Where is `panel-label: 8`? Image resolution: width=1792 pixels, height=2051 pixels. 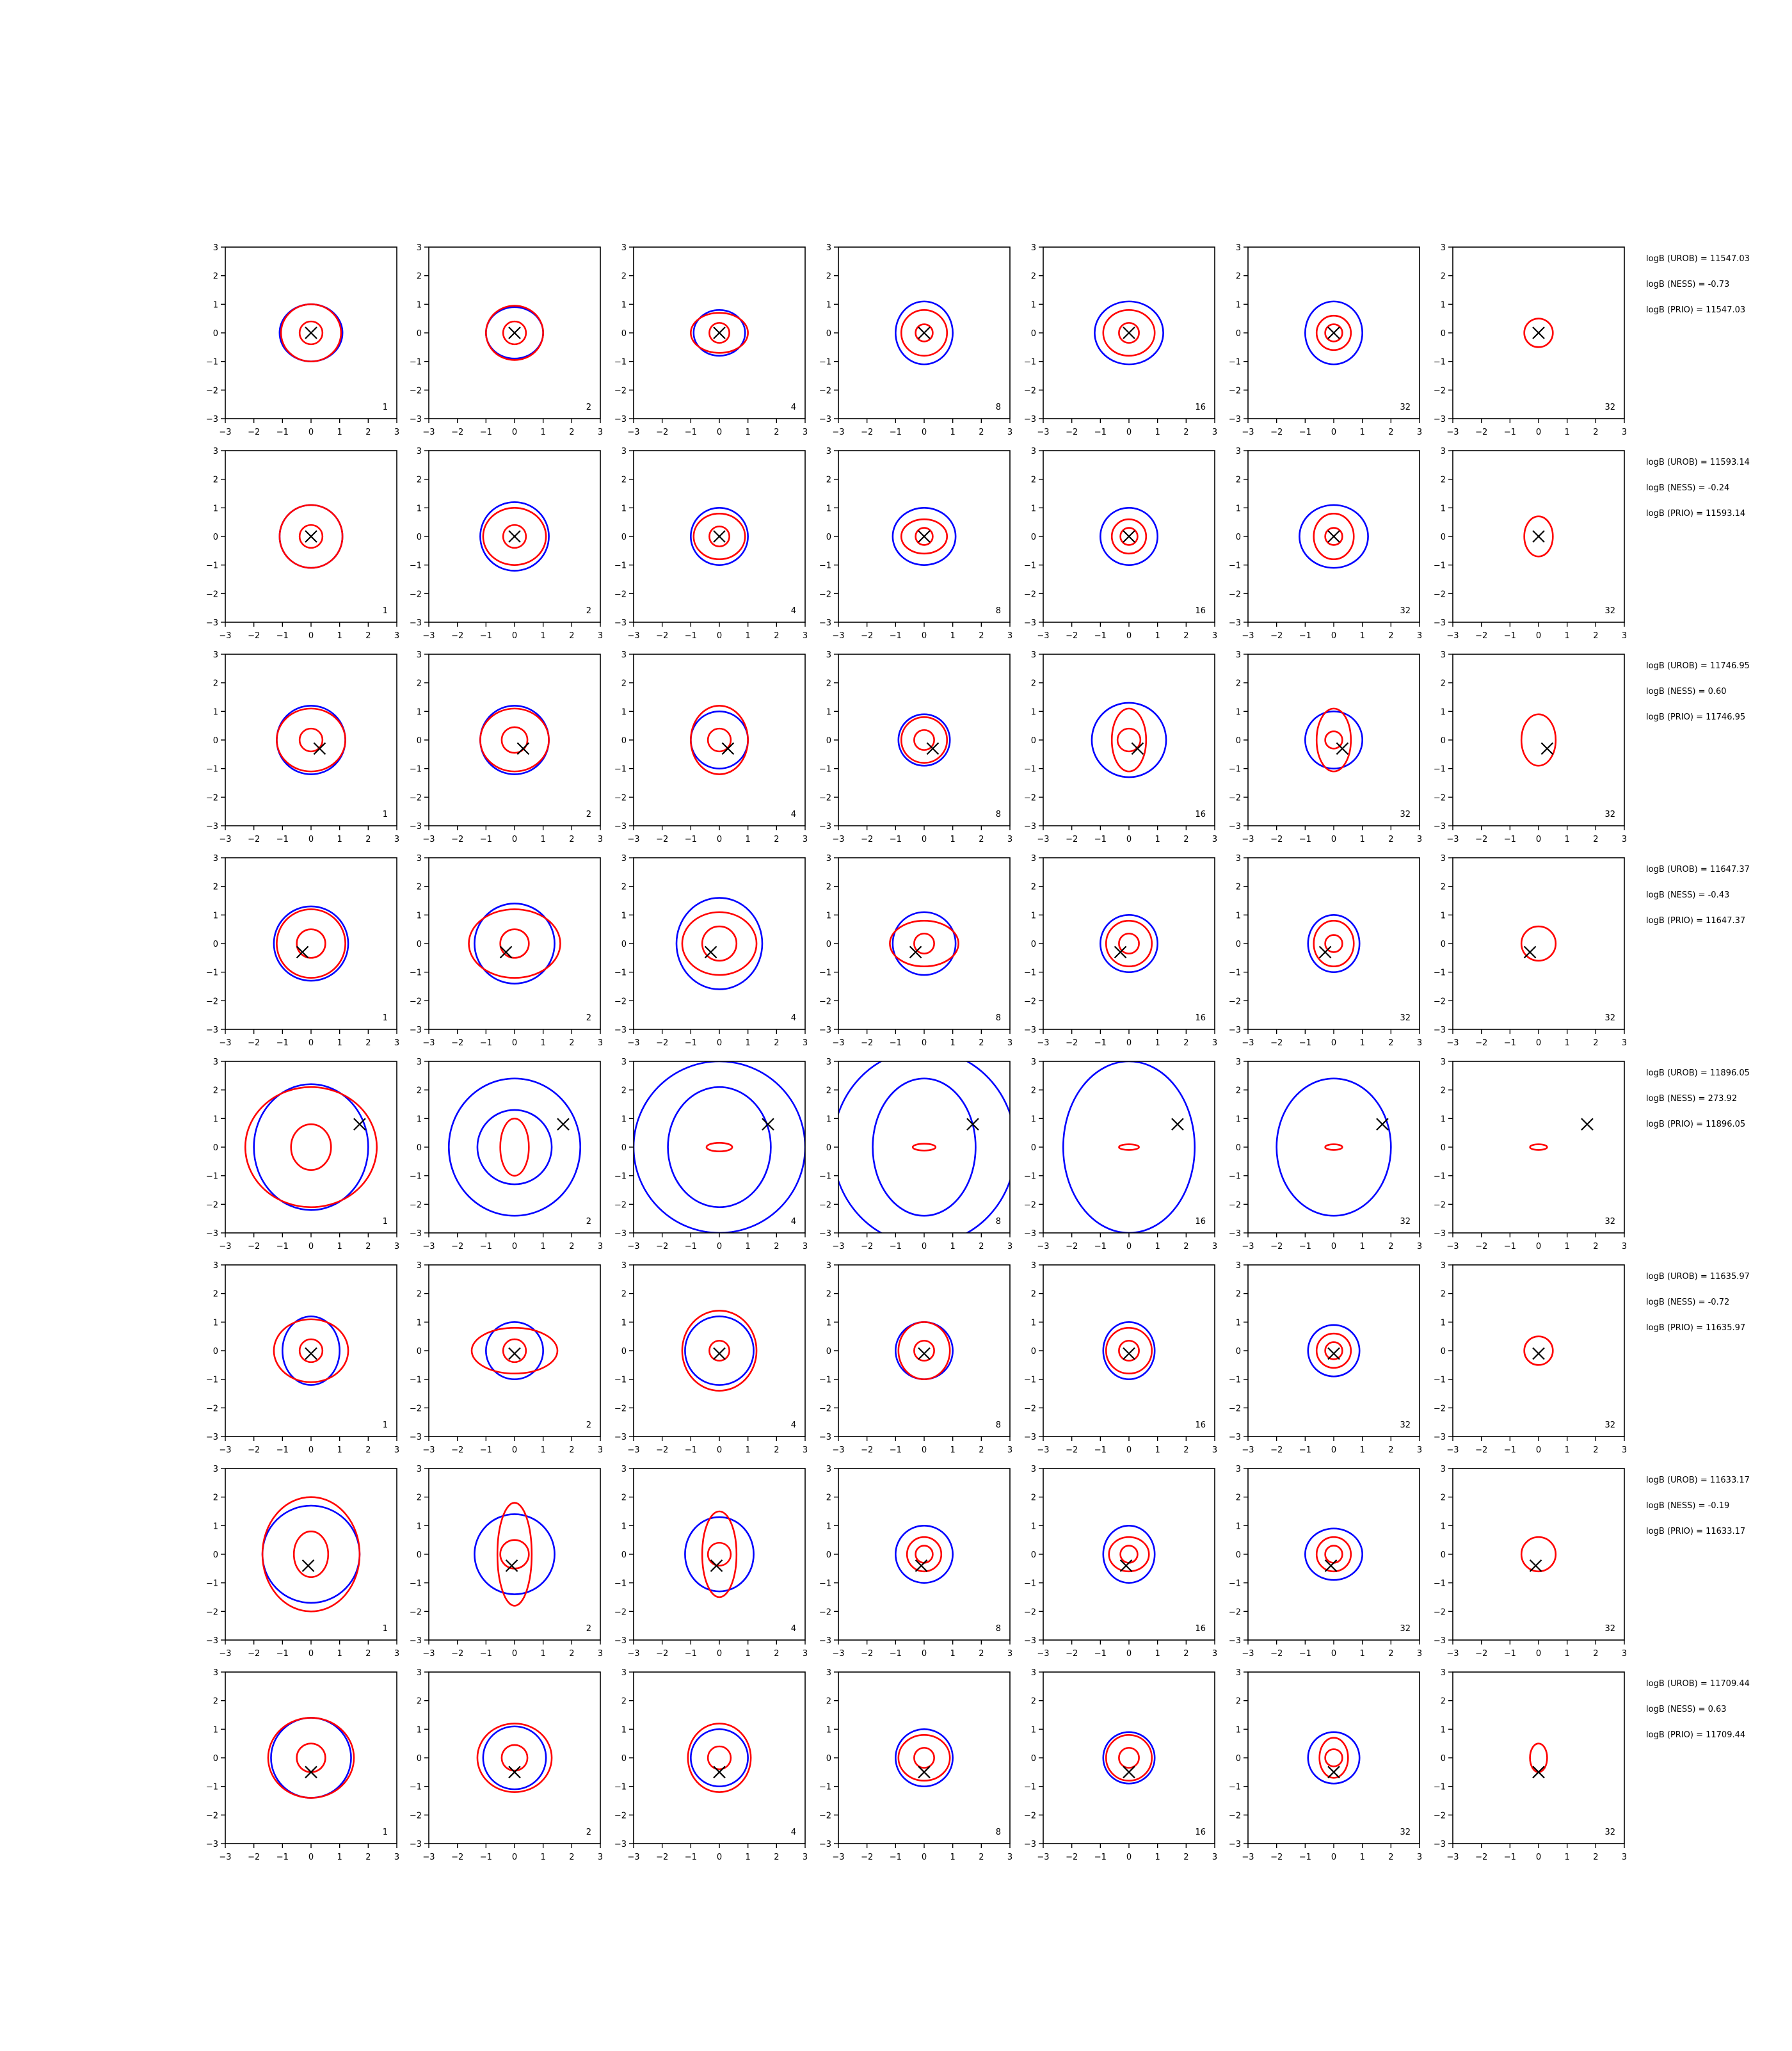 panel-label: 8 is located at coordinates (998, 814).